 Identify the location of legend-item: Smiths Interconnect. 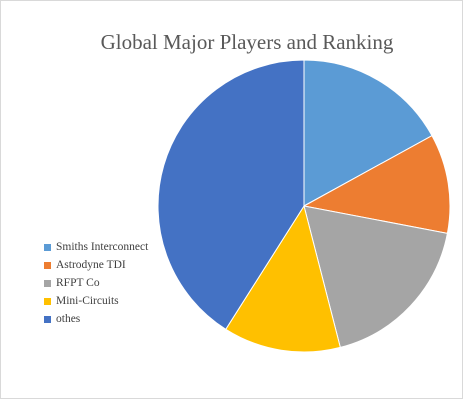
(96, 247).